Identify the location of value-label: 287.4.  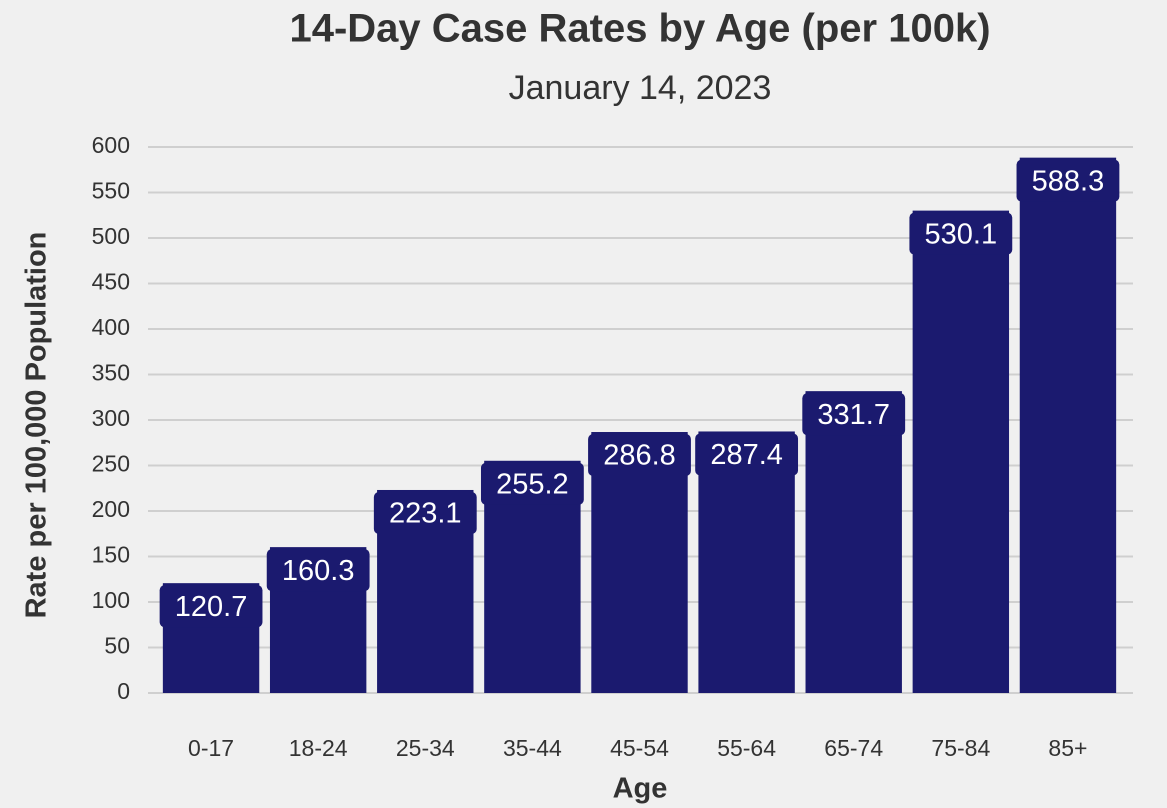
(746, 455).